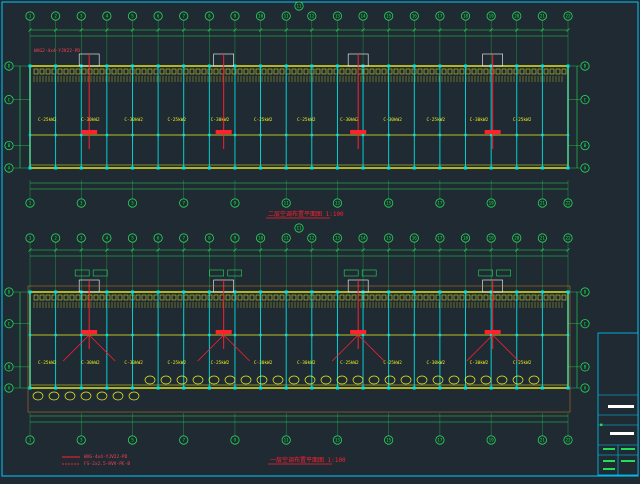  I want to click on center-axis-bubble-label: 11, so click(299, 228).